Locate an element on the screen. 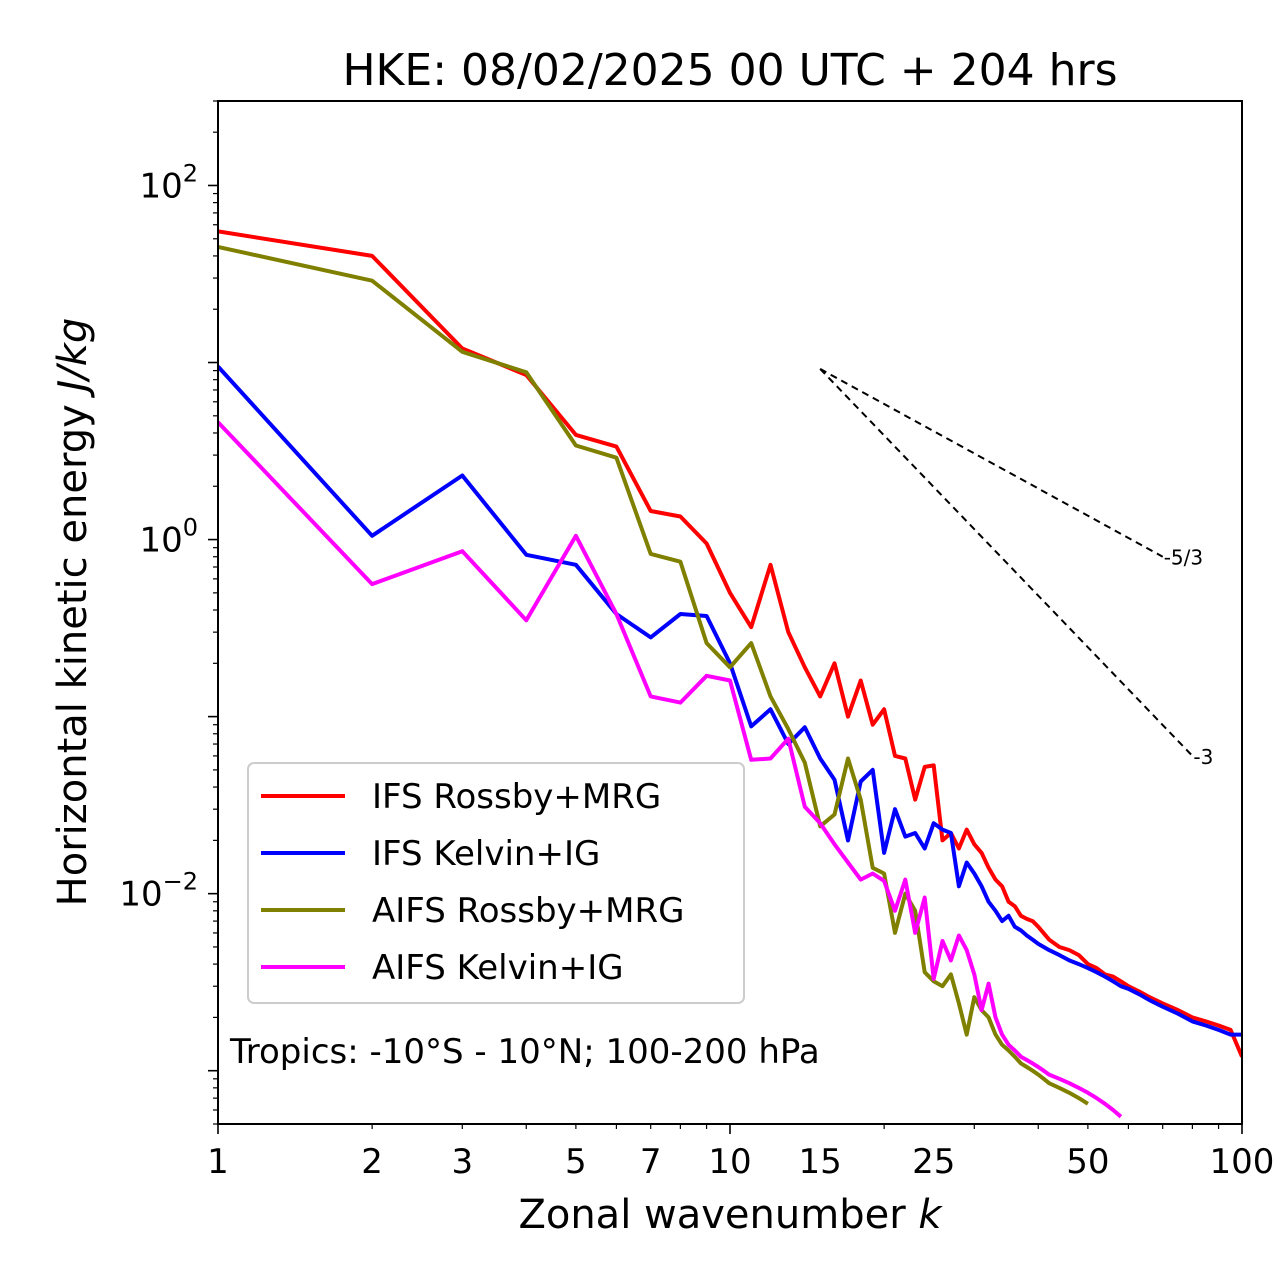  x-tick-label: 10 is located at coordinates (729, 1162).